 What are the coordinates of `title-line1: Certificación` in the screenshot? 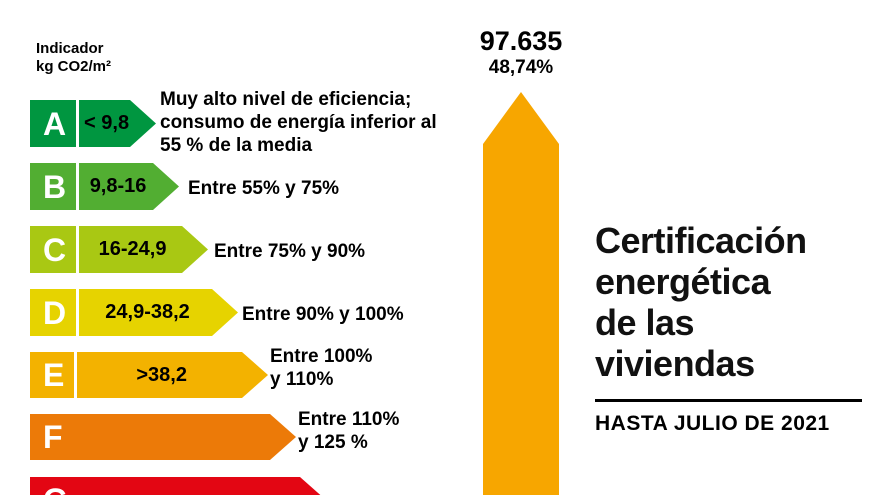 It's located at (701, 240).